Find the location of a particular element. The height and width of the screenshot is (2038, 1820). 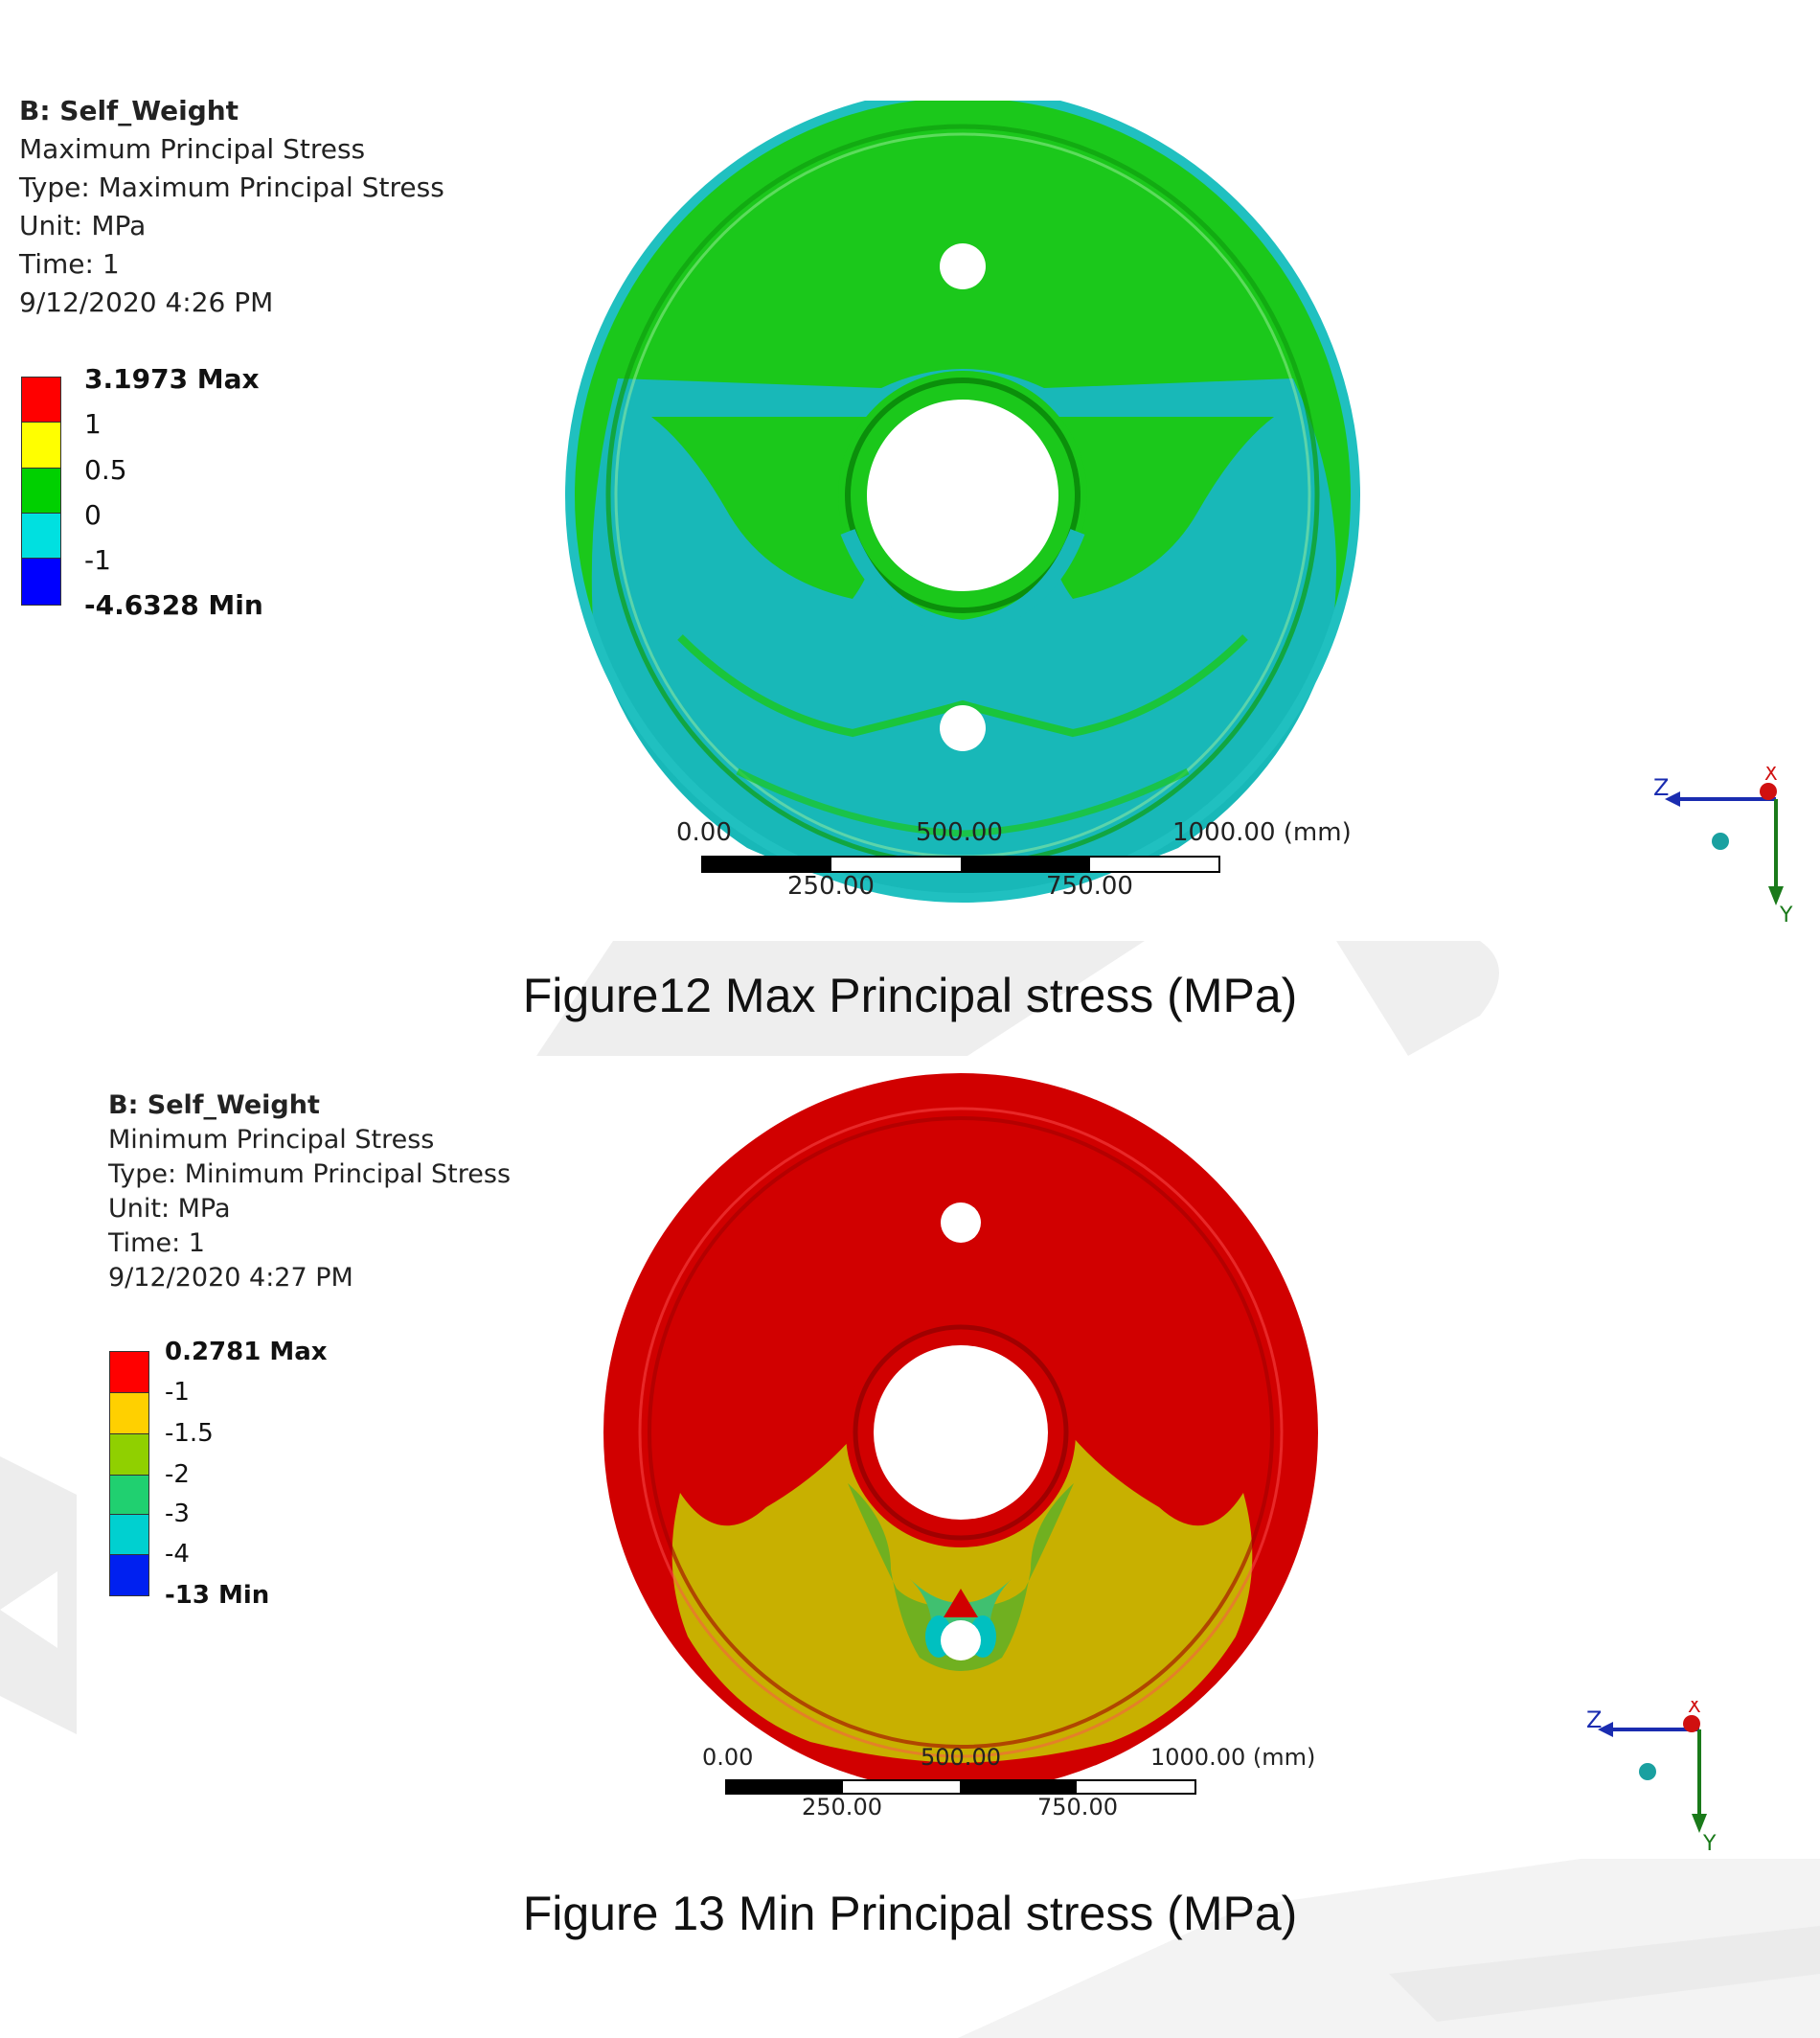

figure13-caption: Figure 13 Min Principal stress (MPa) is located at coordinates (910, 1913).